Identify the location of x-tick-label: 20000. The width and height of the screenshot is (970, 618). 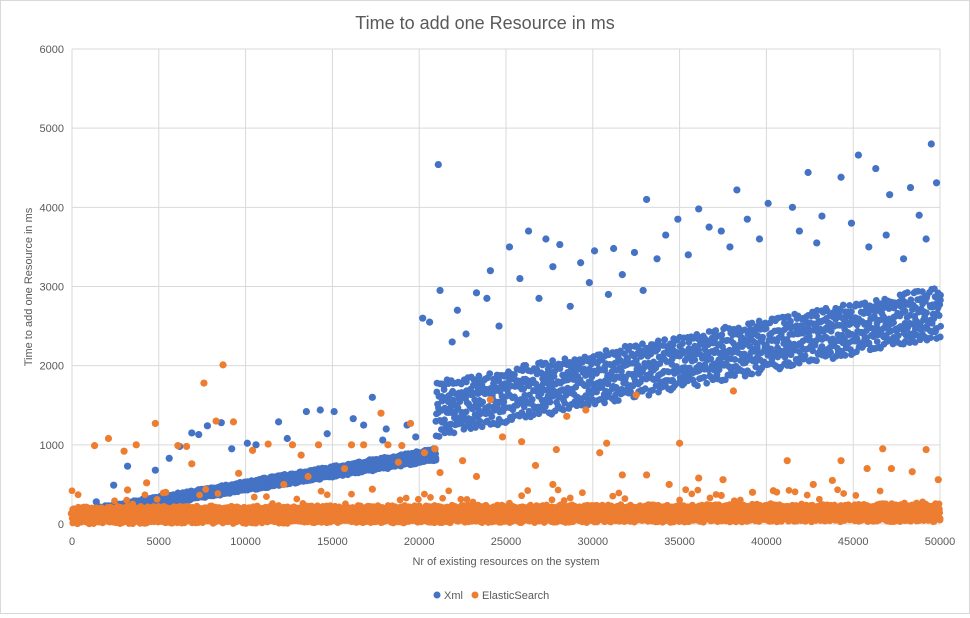
(419, 542).